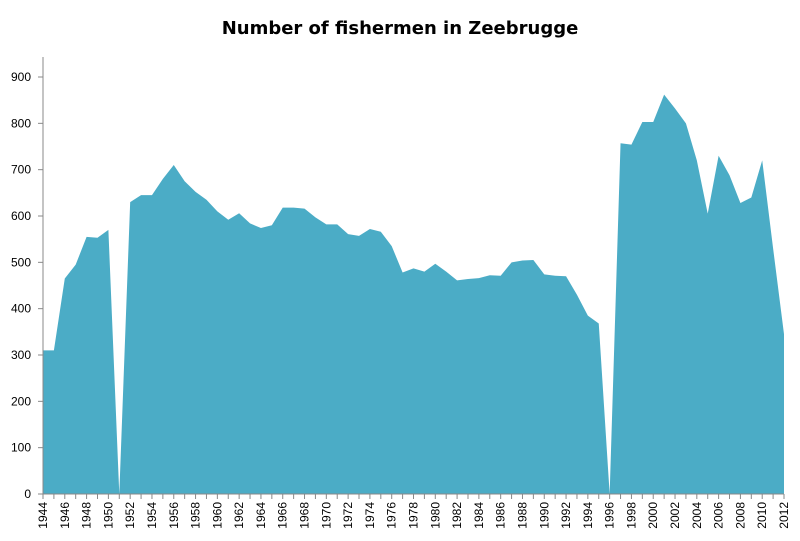  What do you see at coordinates (27, 494) in the screenshot?
I see `y-tick-label: 0` at bounding box center [27, 494].